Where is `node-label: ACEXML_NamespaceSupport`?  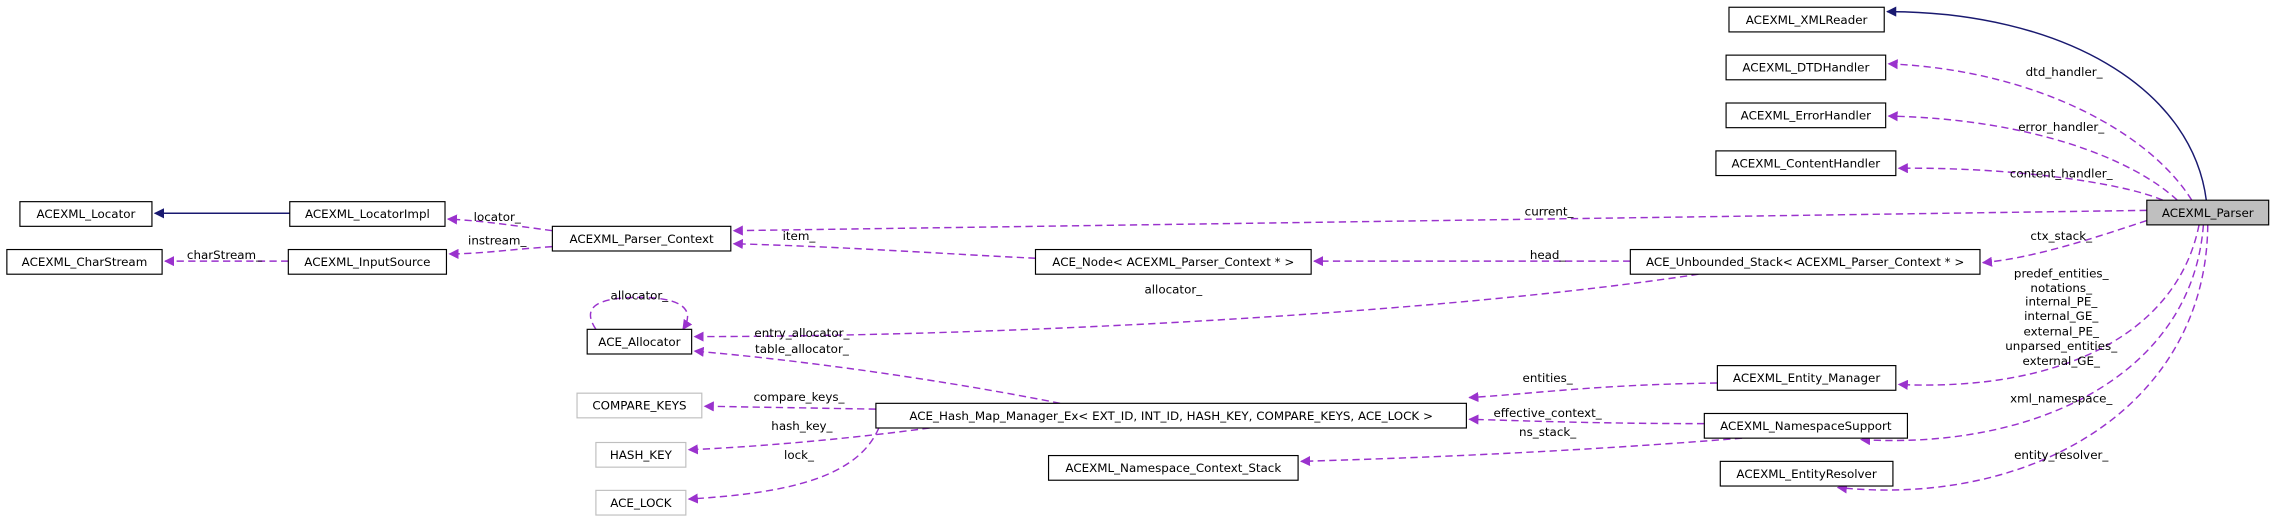
node-label: ACEXML_NamespaceSupport is located at coordinates (1806, 426).